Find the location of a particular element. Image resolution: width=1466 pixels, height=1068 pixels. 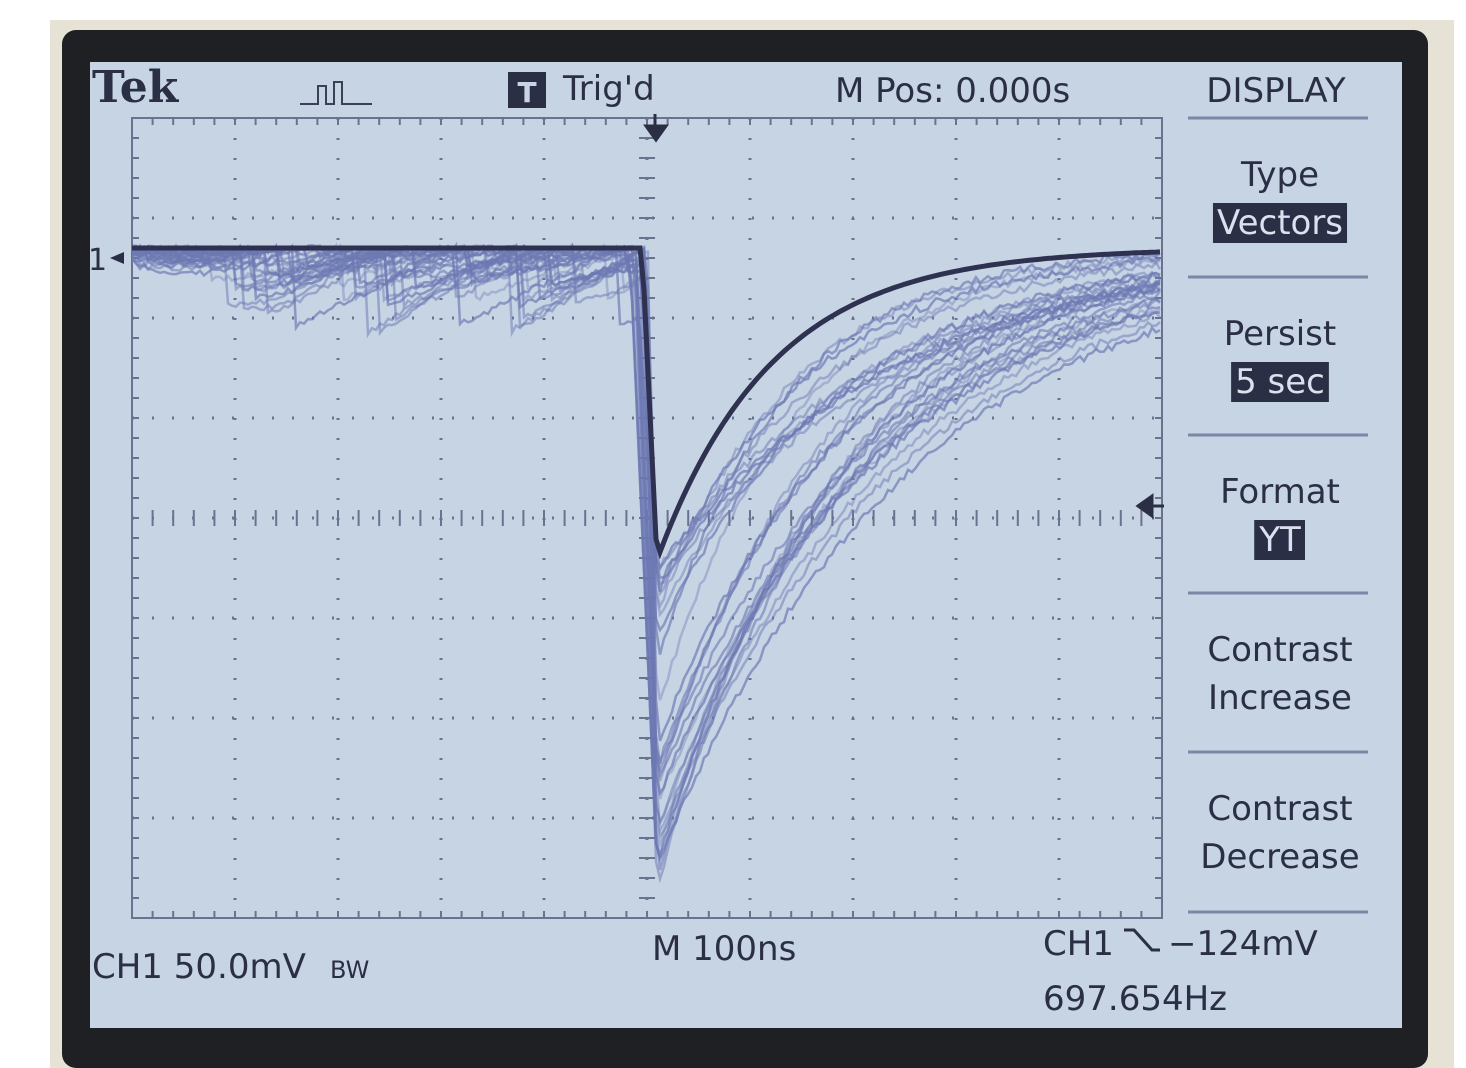

trigger-level: −124mV is located at coordinates (1243, 944).